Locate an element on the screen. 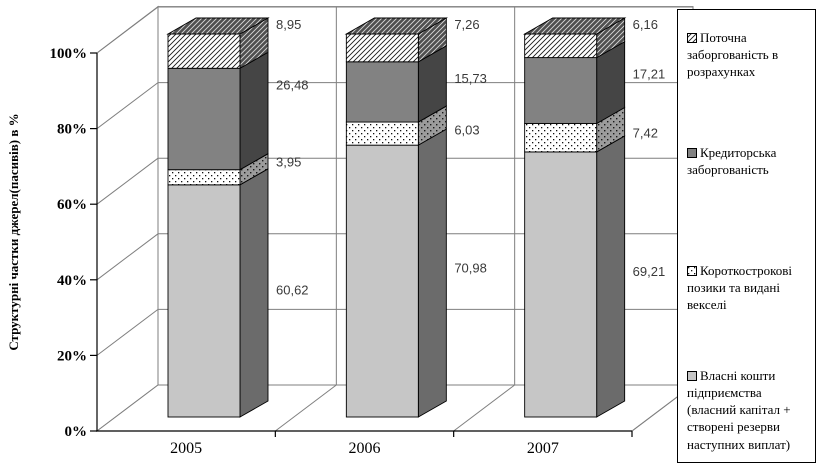 The width and height of the screenshot is (817, 469). category-label: 2007 is located at coordinates (543, 448).